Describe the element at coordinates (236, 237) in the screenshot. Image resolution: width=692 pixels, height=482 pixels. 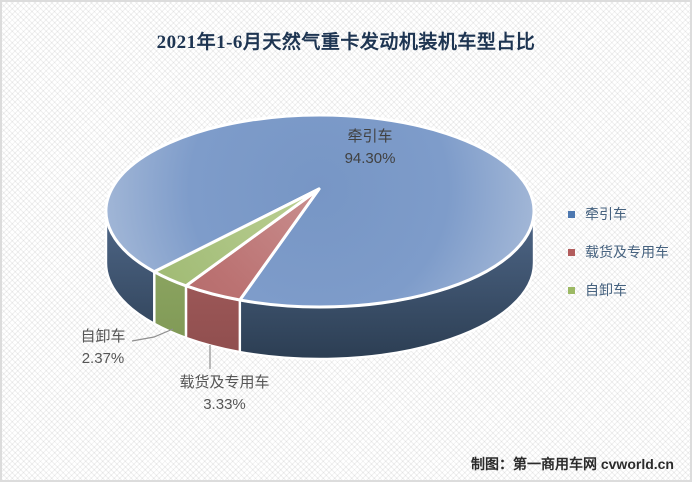
I see `pie-slice-dump` at that location.